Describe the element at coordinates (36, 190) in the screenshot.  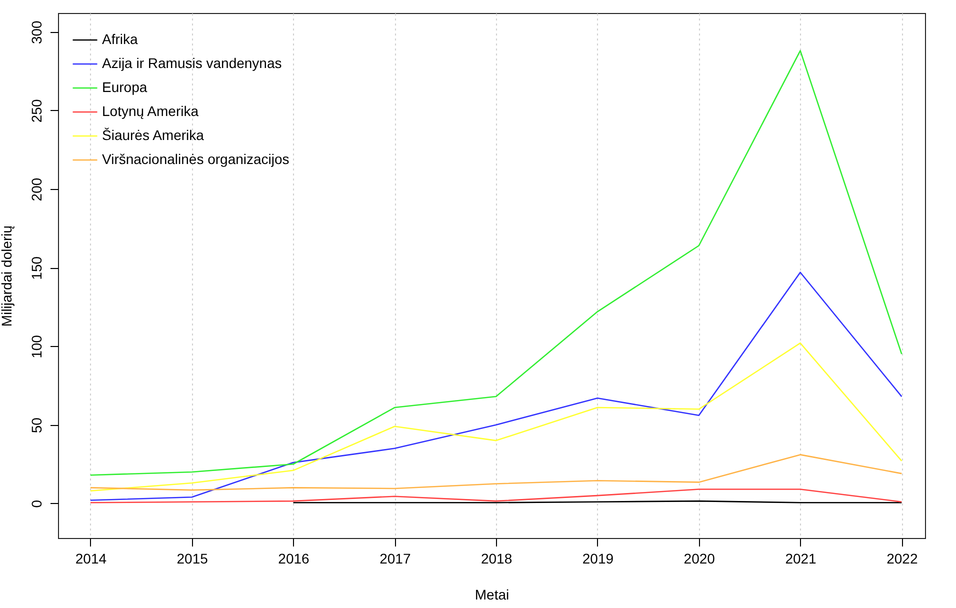
I see `y-tick-label: 200` at that location.